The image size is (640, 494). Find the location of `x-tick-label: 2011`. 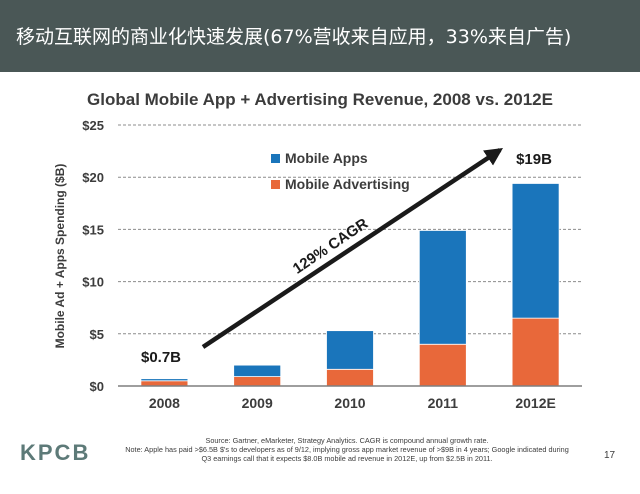

x-tick-label: 2011 is located at coordinates (443, 403).